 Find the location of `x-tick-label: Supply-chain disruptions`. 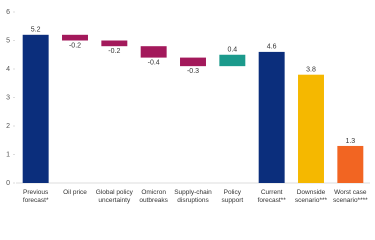

x-tick-label: Supply-chain disruptions is located at coordinates (193, 196).